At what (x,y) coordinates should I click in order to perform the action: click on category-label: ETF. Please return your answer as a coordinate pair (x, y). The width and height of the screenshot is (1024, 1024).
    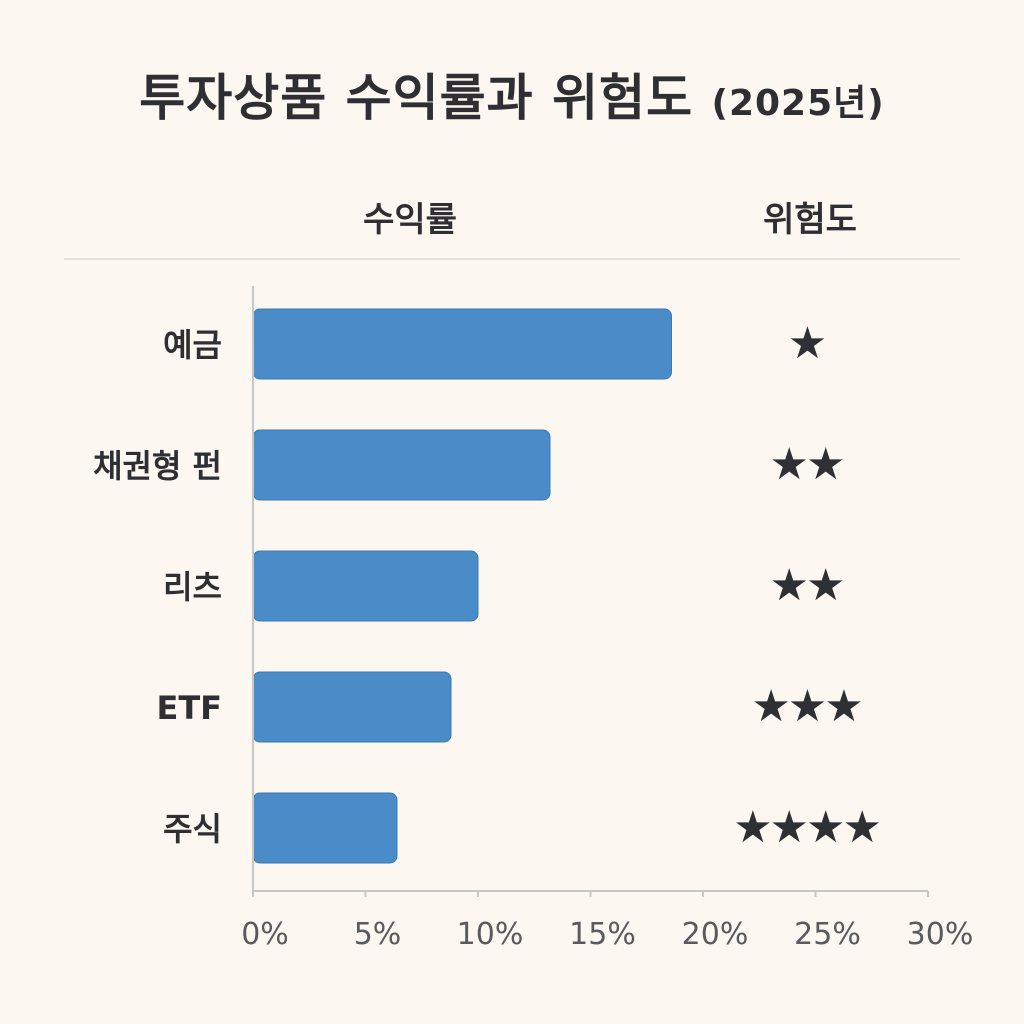
    Looking at the image, I should click on (189, 708).